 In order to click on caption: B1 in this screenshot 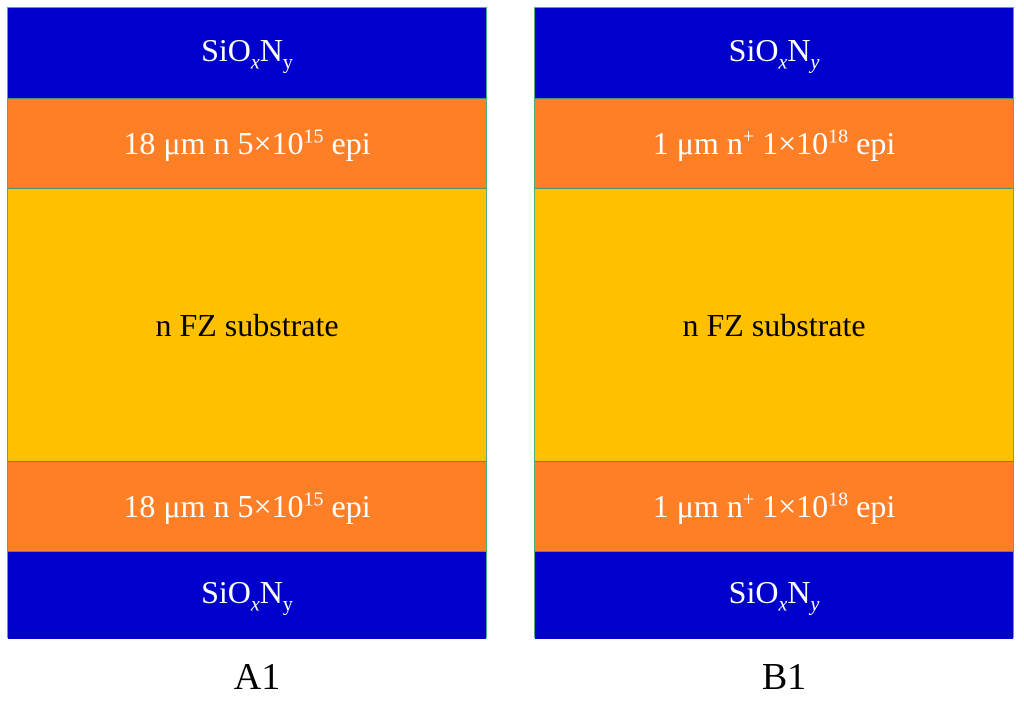, I will do `click(784, 677)`.